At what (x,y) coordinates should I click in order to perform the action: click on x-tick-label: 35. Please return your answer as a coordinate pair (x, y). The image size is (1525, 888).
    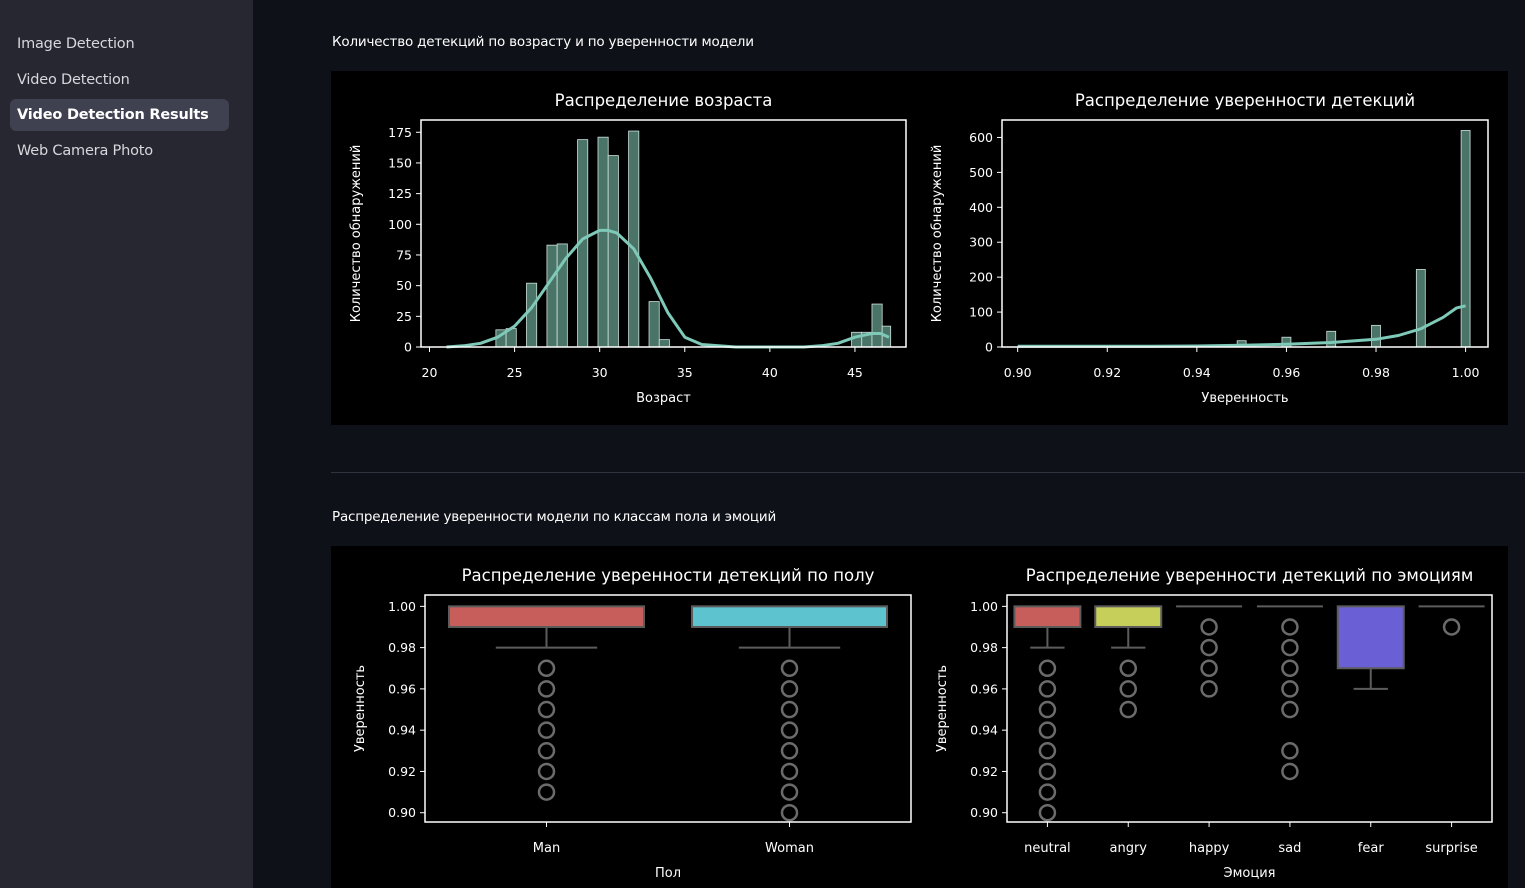
    Looking at the image, I should click on (685, 372).